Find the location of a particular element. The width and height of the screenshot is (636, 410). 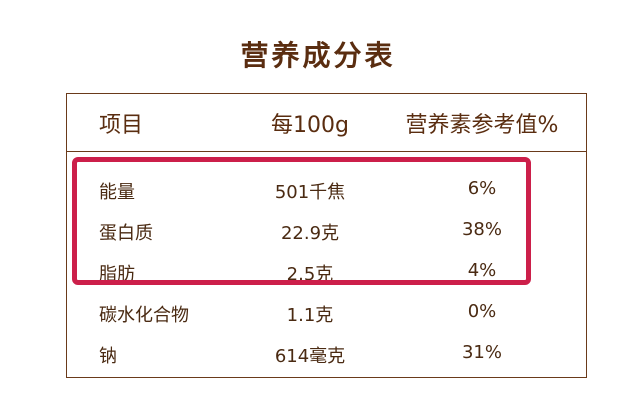

row-item: 能量 is located at coordinates (117, 192).